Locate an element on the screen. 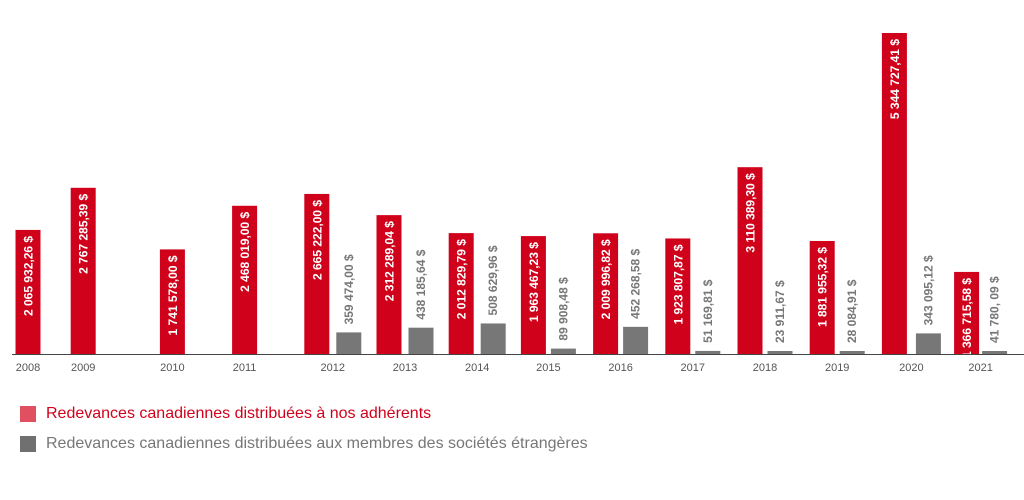  data-label-adherents-2013: 2 312 289,04 $ is located at coordinates (390, 261).